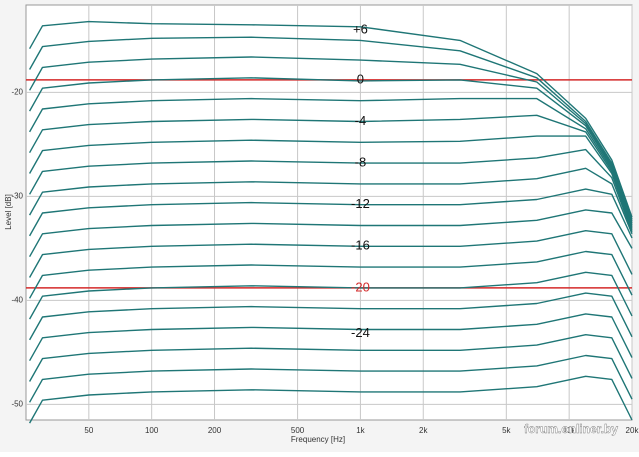 The height and width of the screenshot is (457, 639). Describe the element at coordinates (361, 120) in the screenshot. I see `curve-annotation: -4` at that location.